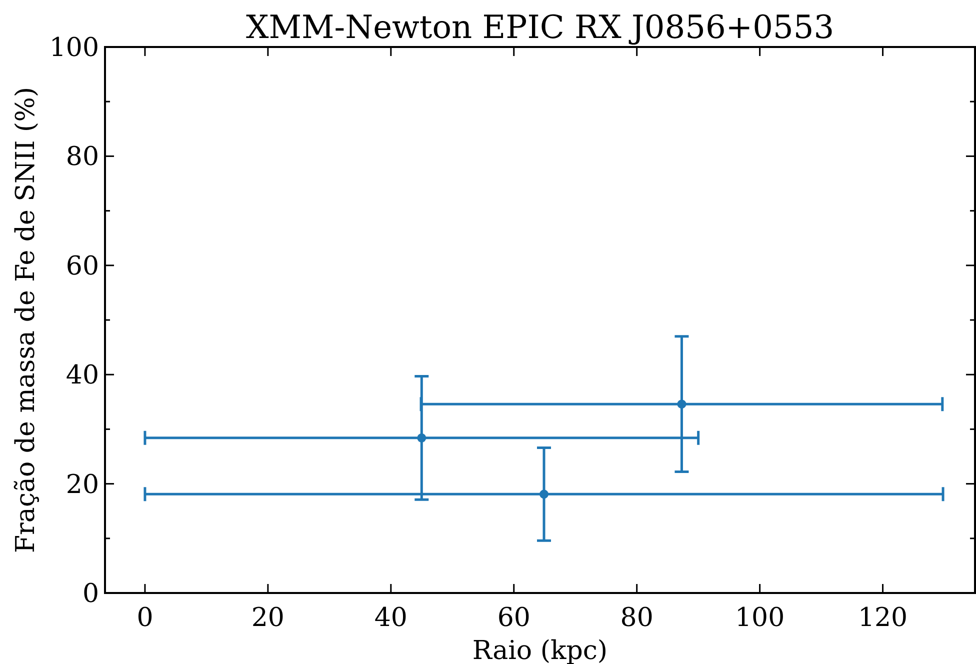 The width and height of the screenshot is (976, 664). I want to click on y-tick-label: 80, so click(82, 157).